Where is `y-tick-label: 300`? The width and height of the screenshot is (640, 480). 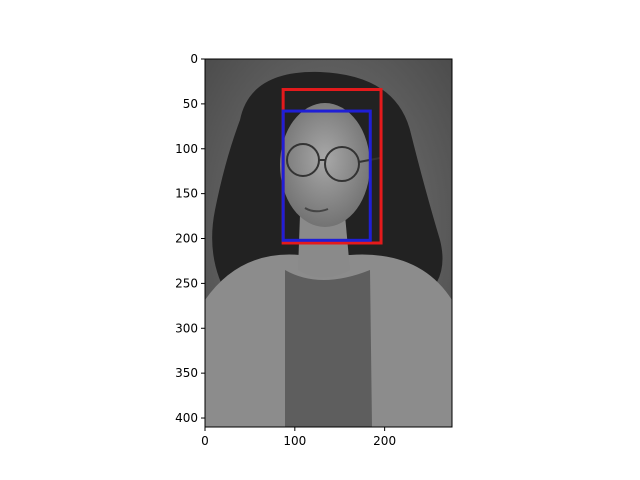 y-tick-label: 300 is located at coordinates (186, 328).